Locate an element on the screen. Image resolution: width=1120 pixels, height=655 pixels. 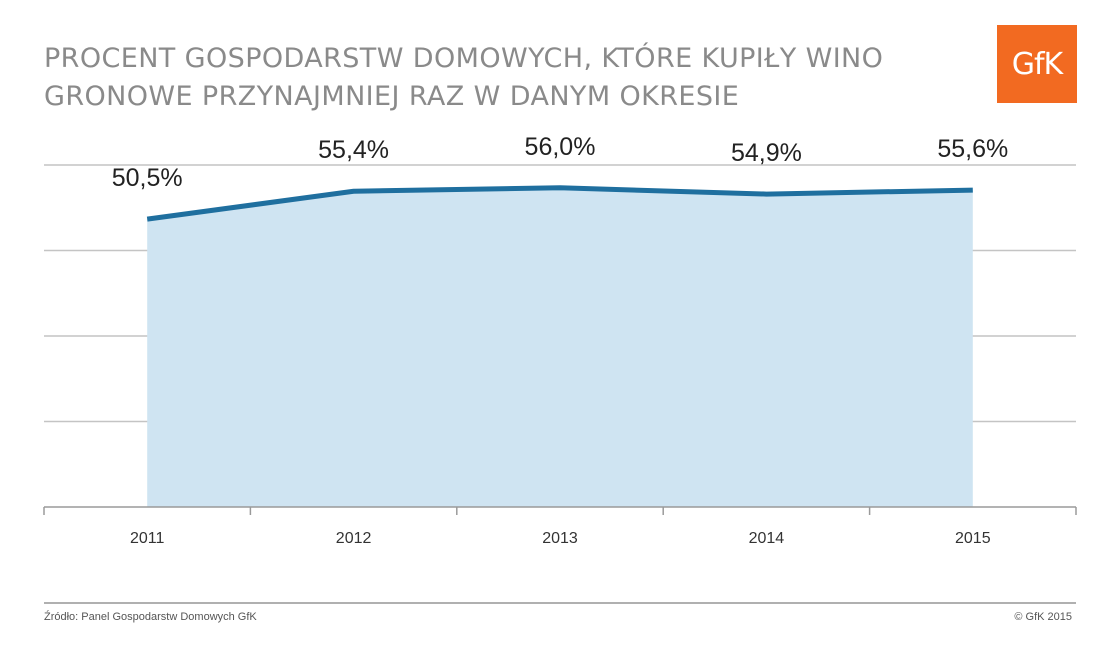
chart-title-line-2: GRONOWE PRZYNAJMNIEJ RAZ W DANYM OKRESIE is located at coordinates (392, 96).